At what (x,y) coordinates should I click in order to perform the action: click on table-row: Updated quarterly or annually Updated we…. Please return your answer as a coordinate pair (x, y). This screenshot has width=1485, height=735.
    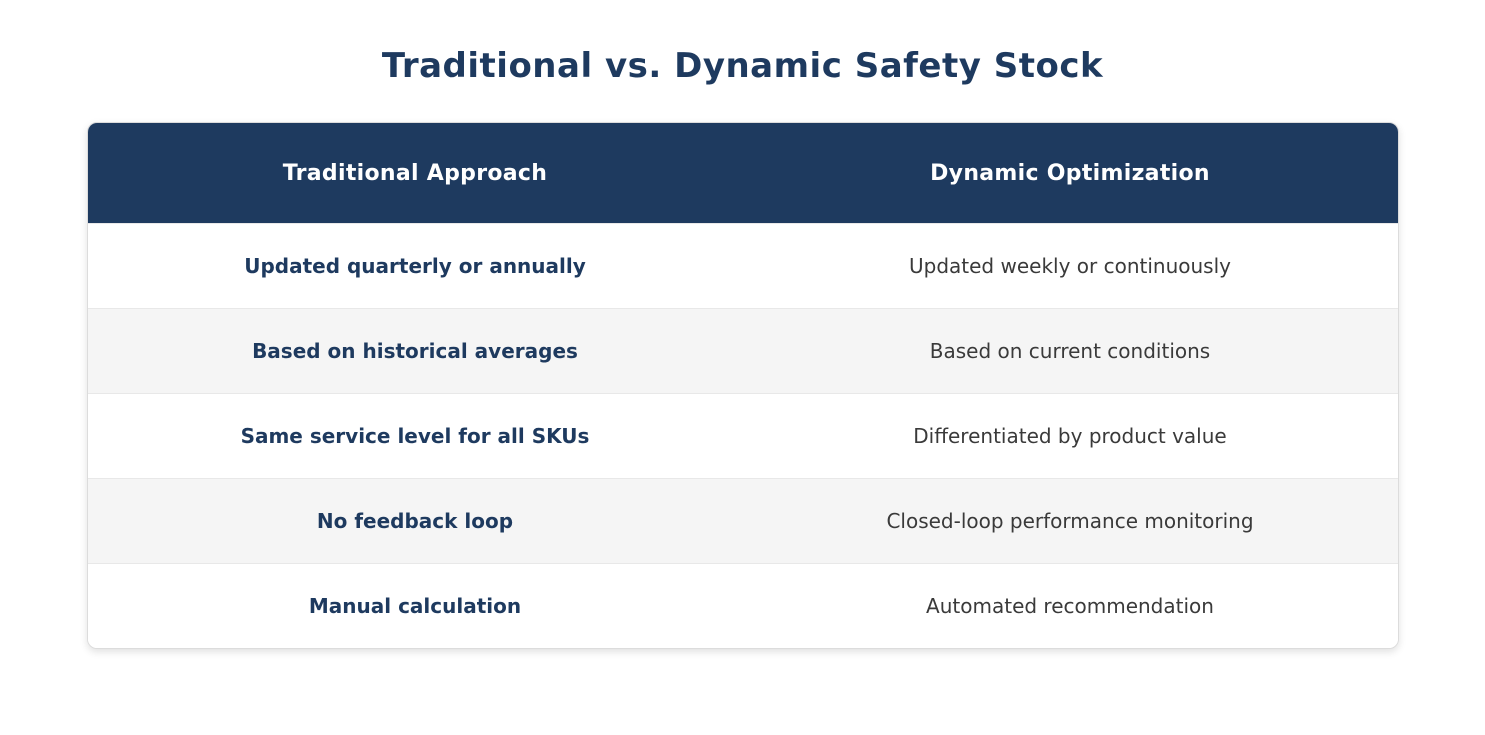
    Looking at the image, I should click on (742, 265).